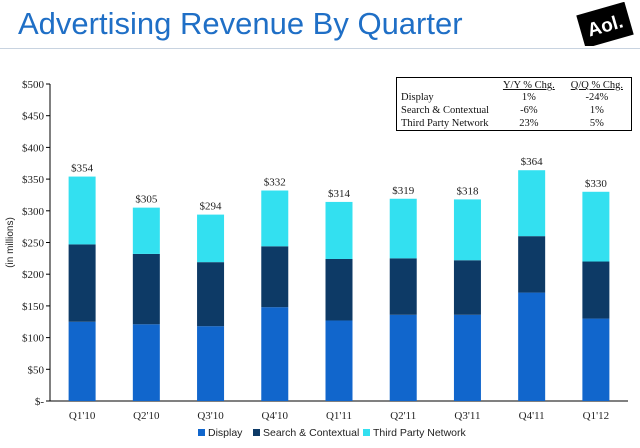  I want to click on y-tick-label: $500, so click(33, 85).